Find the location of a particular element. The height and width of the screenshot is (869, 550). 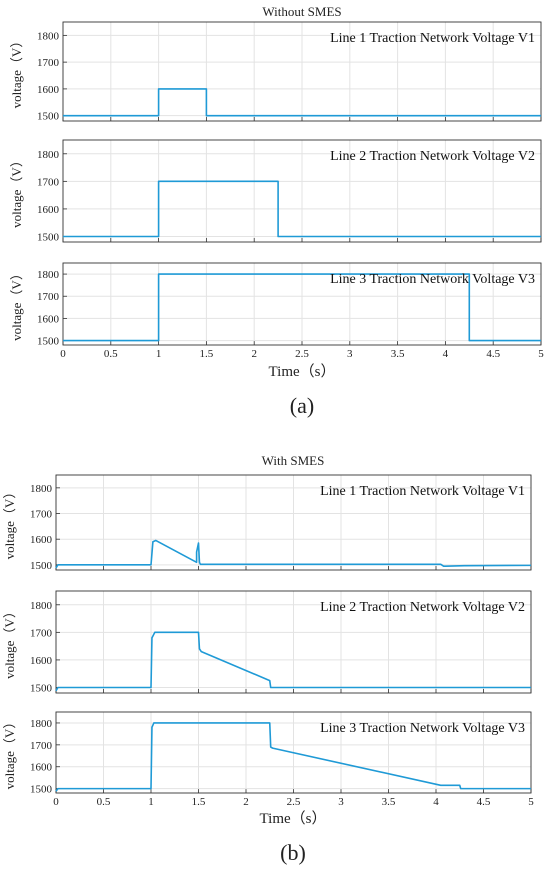

figure-a-label: (a) is located at coordinates (302, 405).